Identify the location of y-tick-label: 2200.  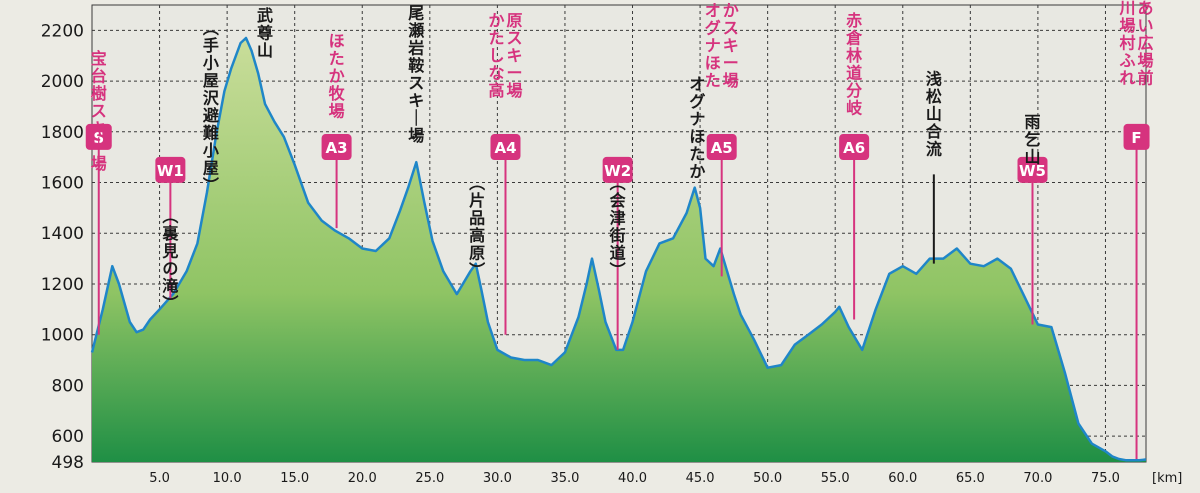
(62, 31).